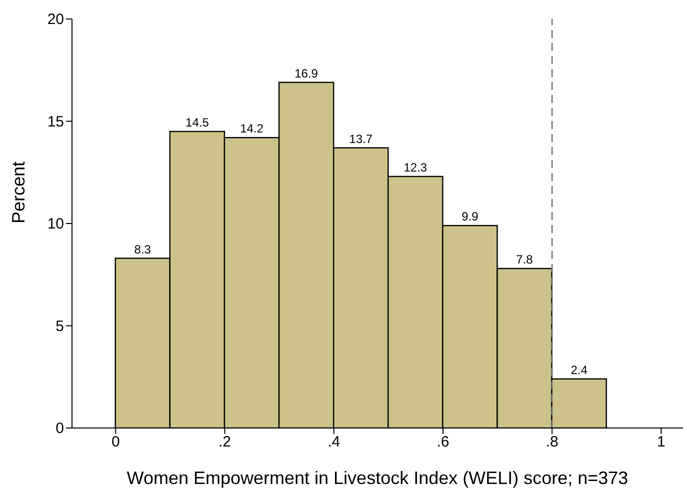 This screenshot has width=687, height=498. I want to click on data-label: 8.3, so click(143, 249).